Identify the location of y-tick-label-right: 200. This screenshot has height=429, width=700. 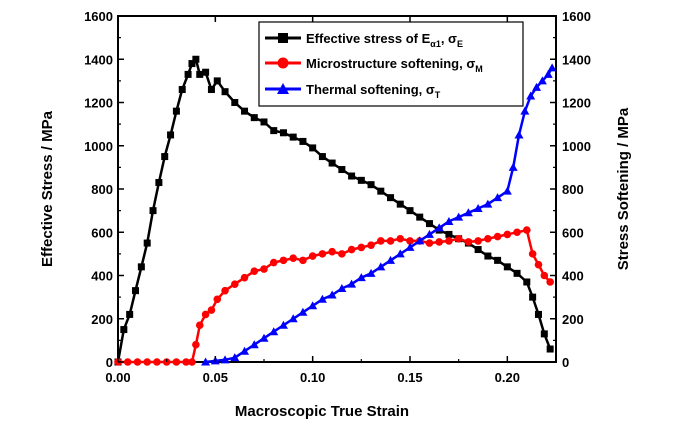
(573, 319).